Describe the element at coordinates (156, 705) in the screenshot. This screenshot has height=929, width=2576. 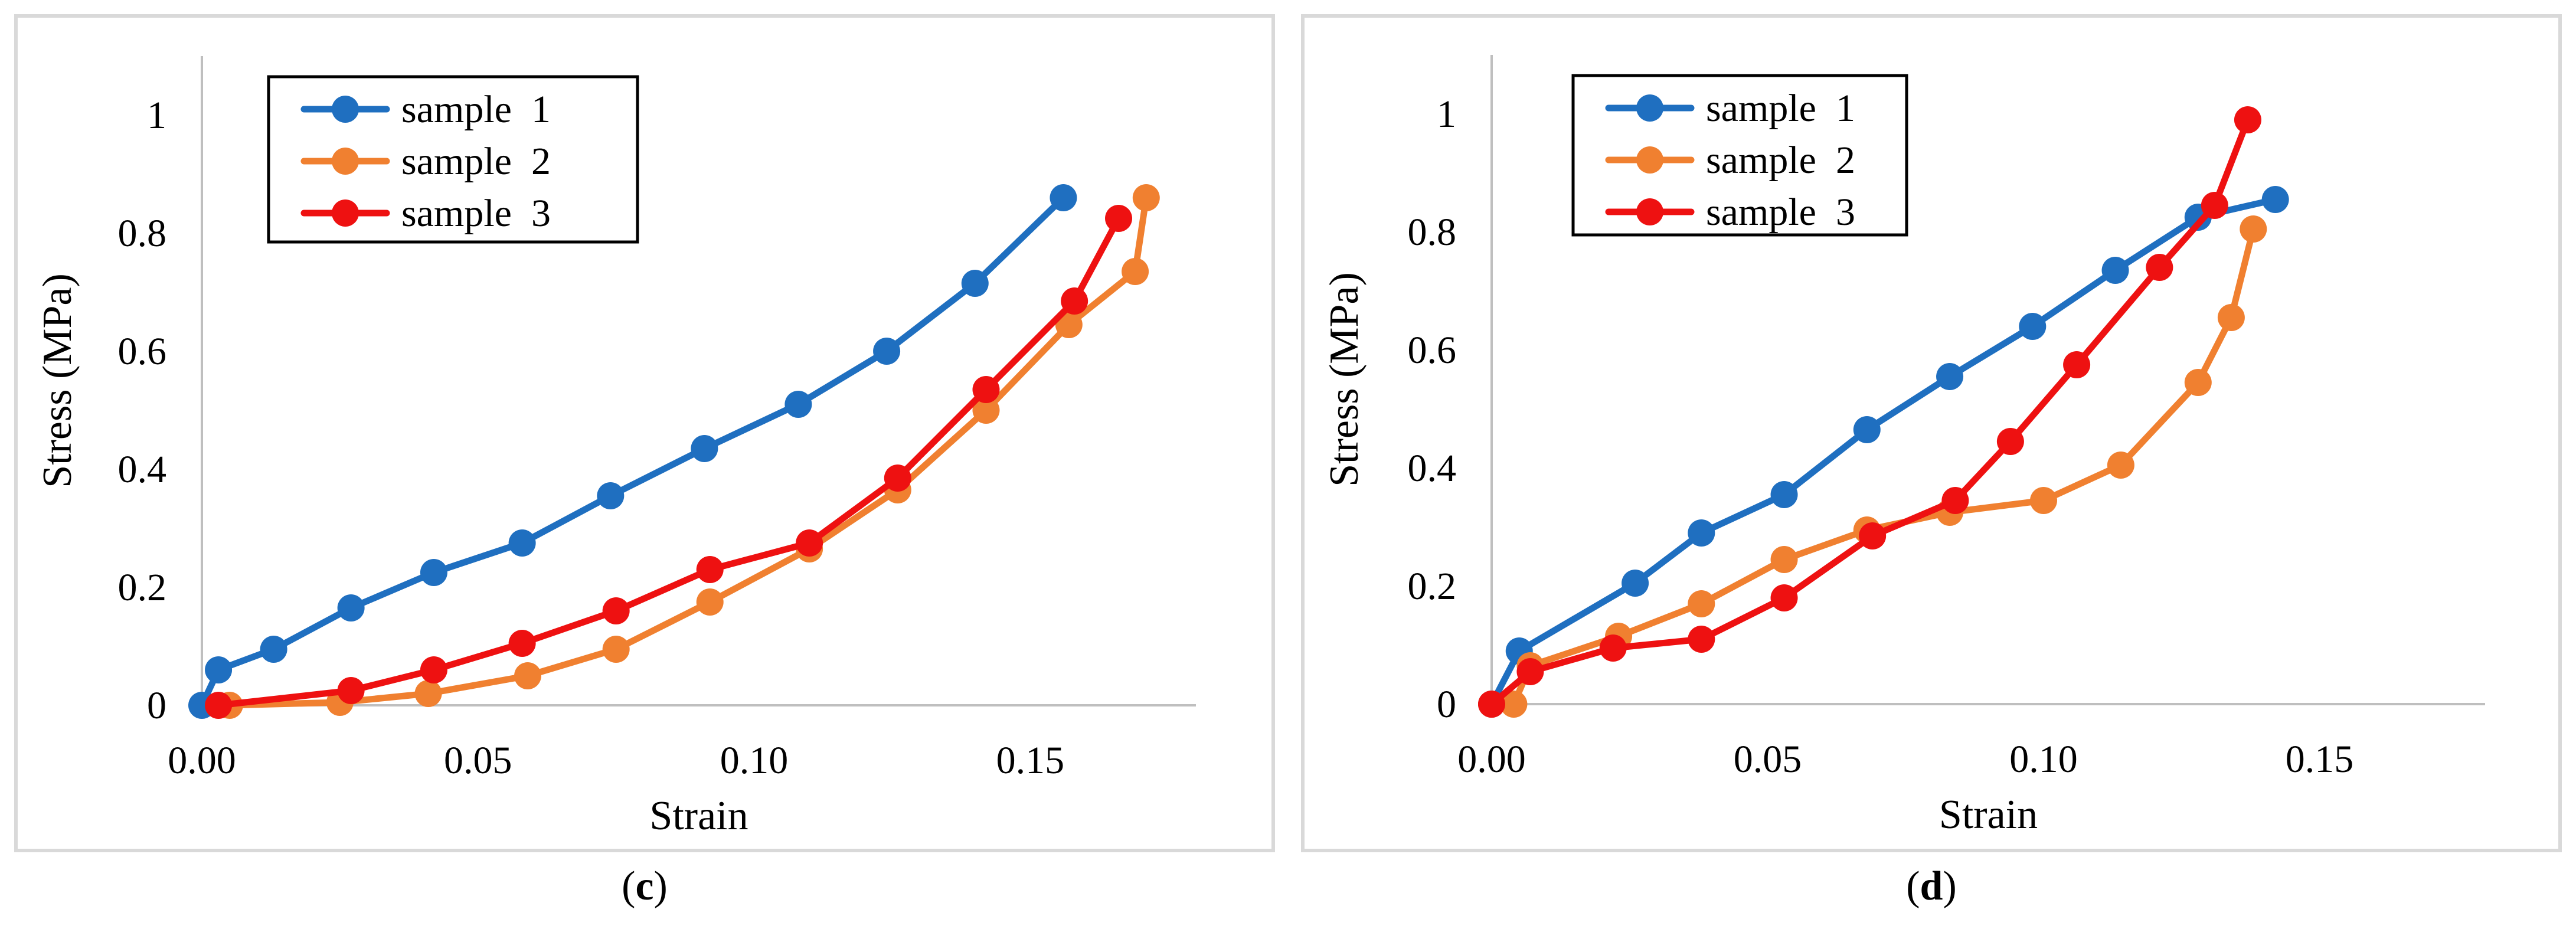
I see `chart-c-y-tick-label: 0` at that location.